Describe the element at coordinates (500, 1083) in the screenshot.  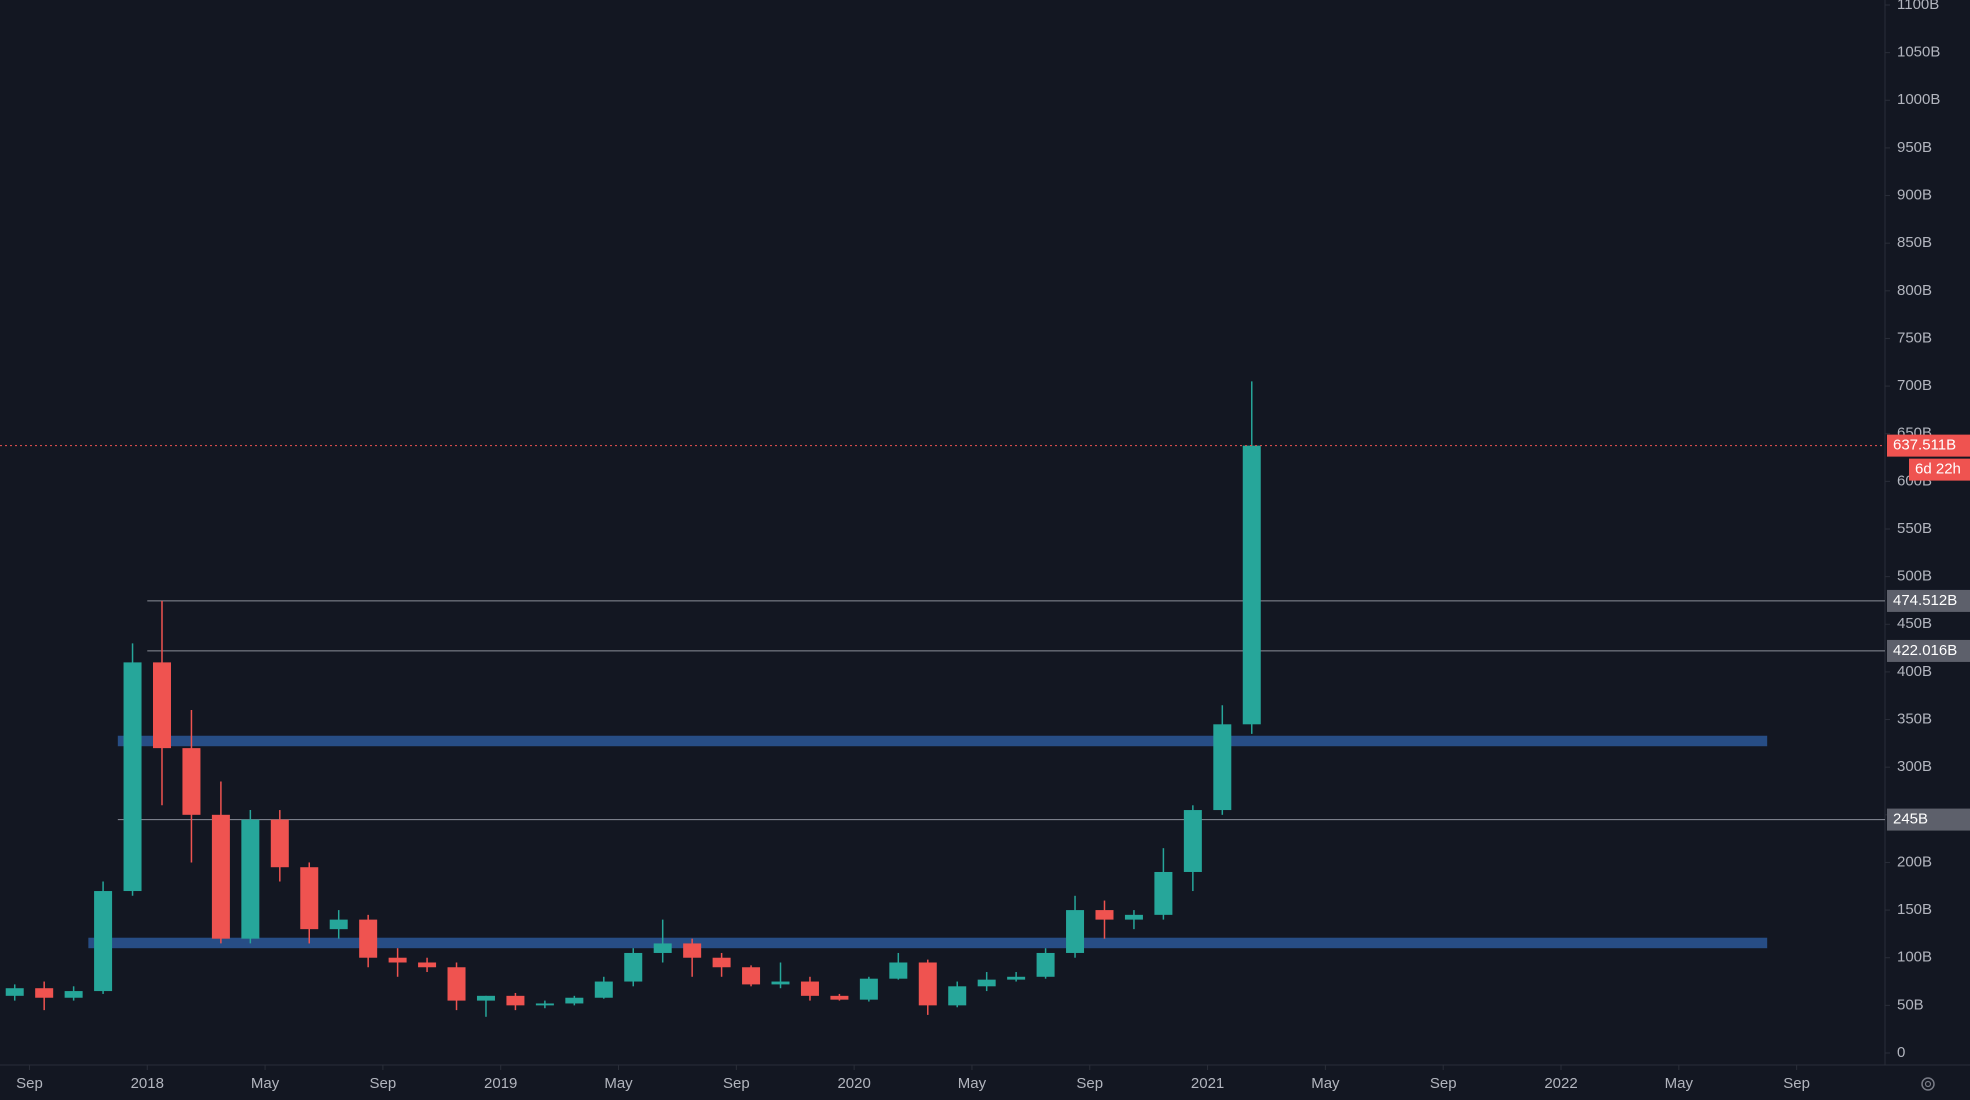
I see `x-tick-label: 2019` at that location.